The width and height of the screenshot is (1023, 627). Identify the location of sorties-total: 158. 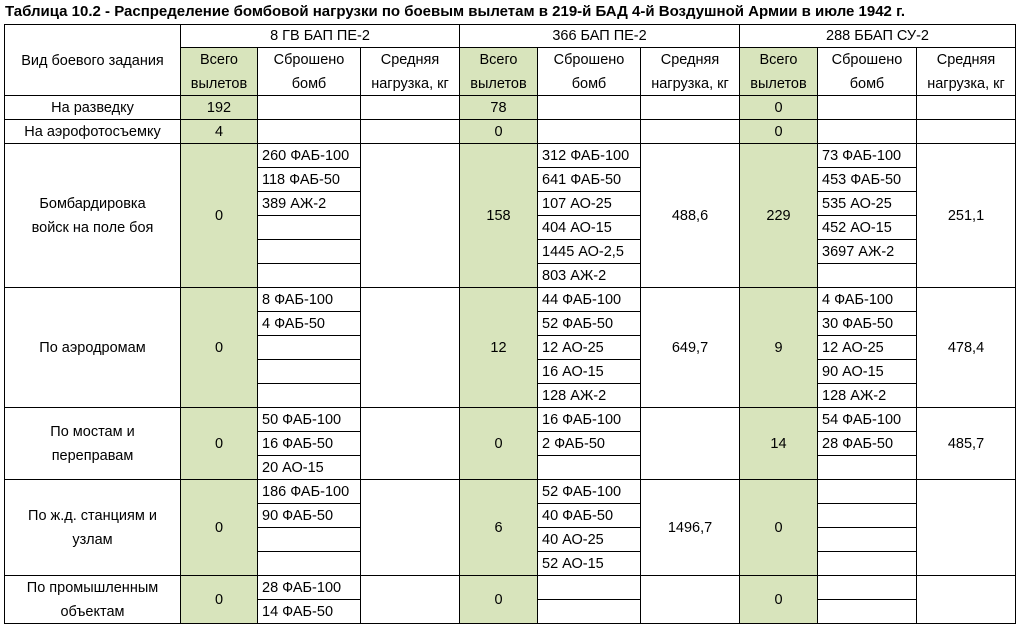
(499, 216).